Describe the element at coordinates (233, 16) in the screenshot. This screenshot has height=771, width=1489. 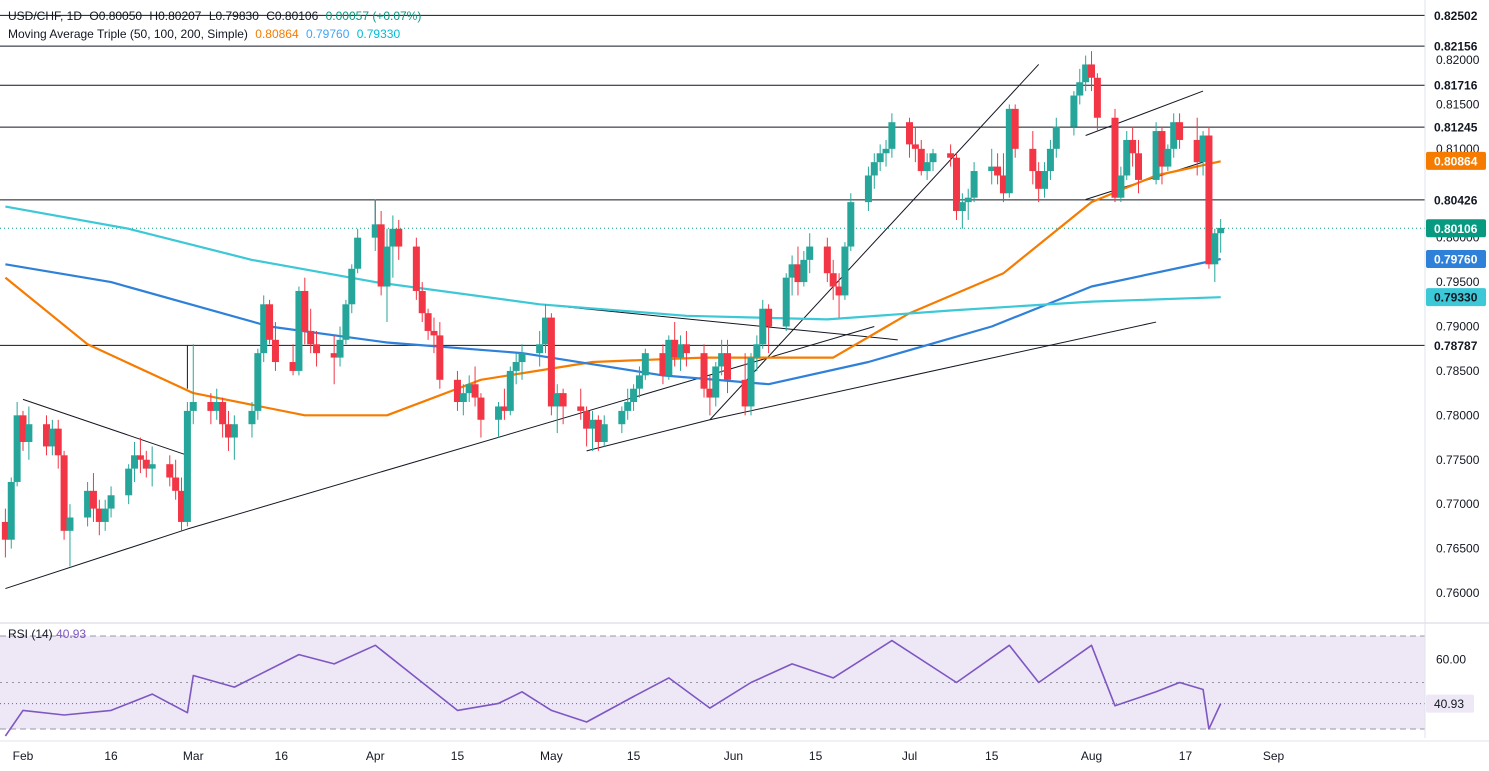
I see `low-value: L0.79830` at that location.